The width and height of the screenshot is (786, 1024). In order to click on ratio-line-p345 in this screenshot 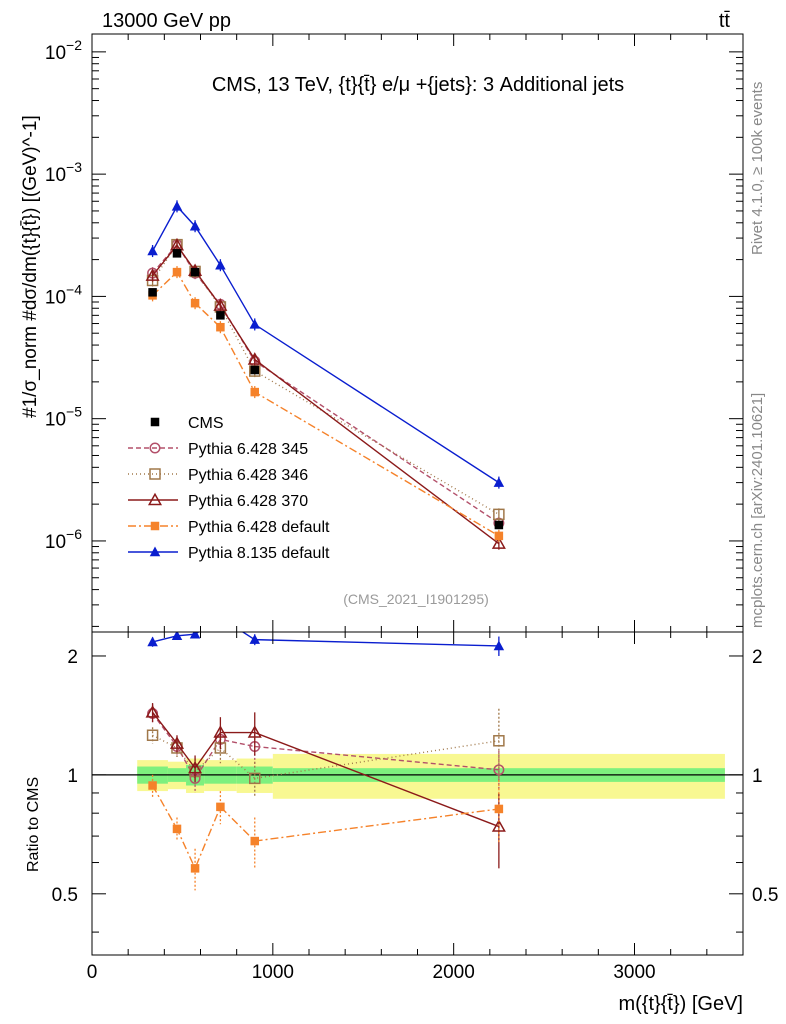, I will do `click(325, 746)`.